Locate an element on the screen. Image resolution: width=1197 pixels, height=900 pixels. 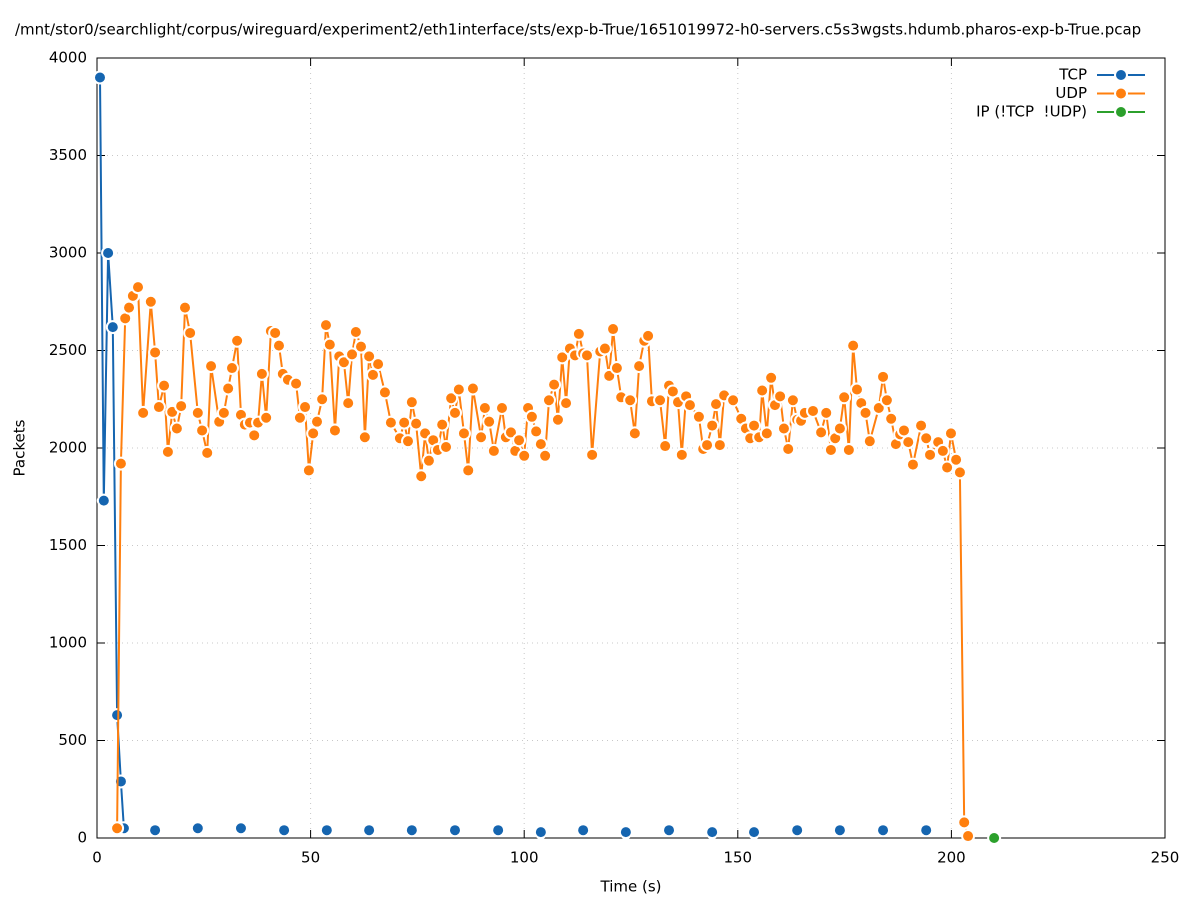
y-tick-label: 500 is located at coordinates (72, 740).